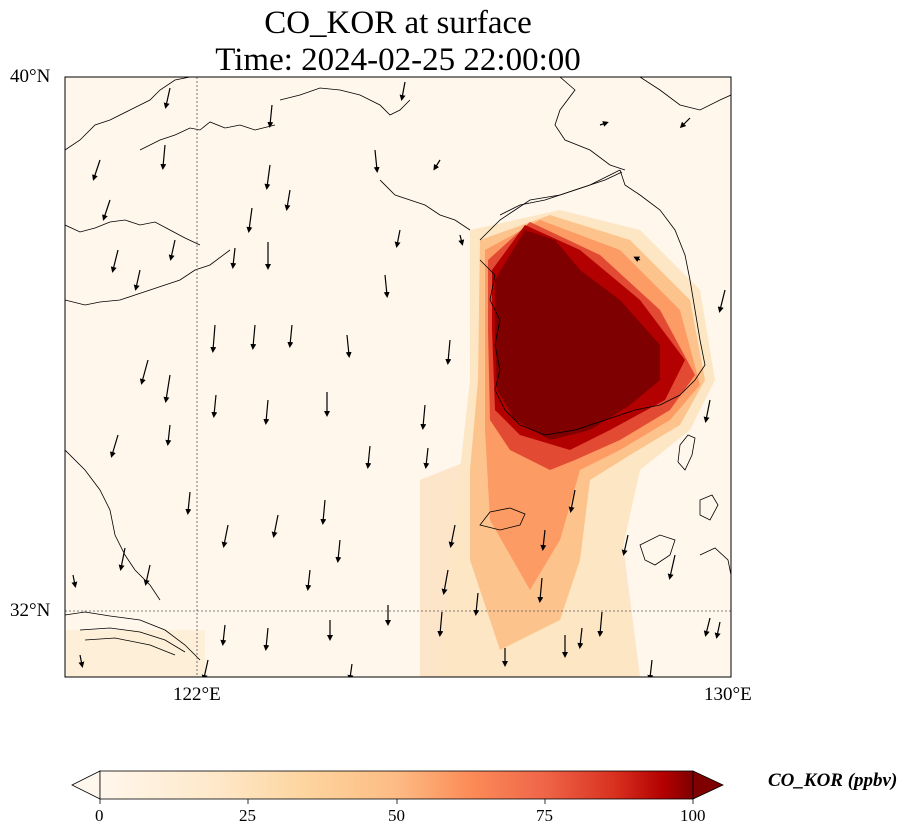 The height and width of the screenshot is (836, 920). What do you see at coordinates (544, 815) in the screenshot?
I see `colorbar-tick-75: 75` at bounding box center [544, 815].